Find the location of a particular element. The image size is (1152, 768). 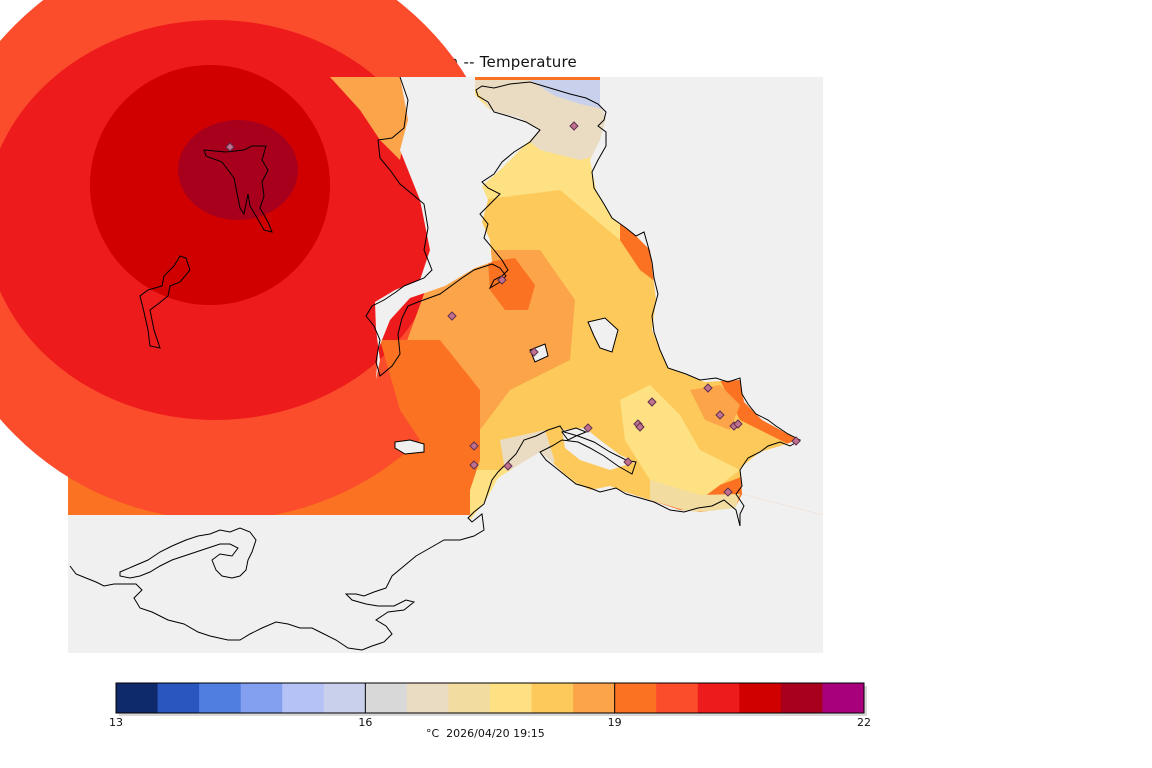

small-island is located at coordinates (409, 447).